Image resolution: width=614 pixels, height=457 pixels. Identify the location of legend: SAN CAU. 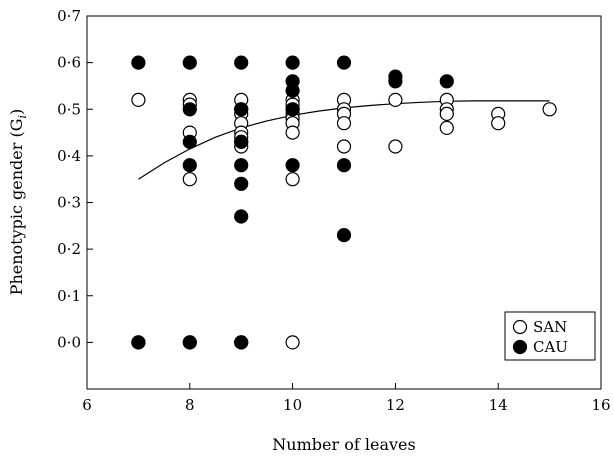
(550, 336).